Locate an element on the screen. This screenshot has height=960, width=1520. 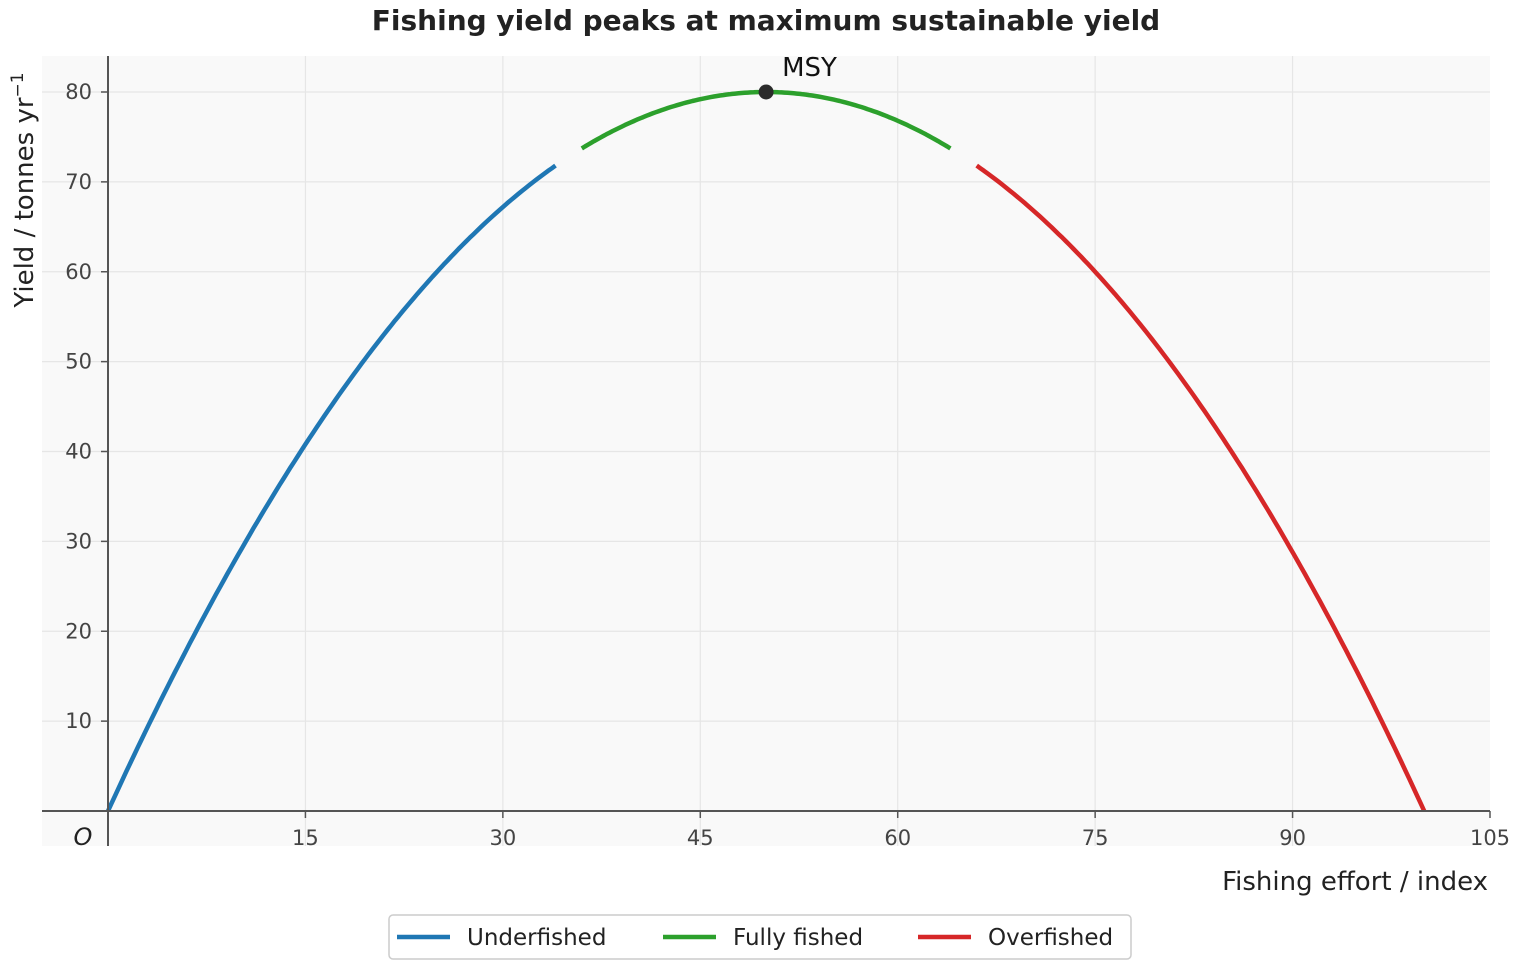
x-tick-label-60: 60 is located at coordinates (897, 838).